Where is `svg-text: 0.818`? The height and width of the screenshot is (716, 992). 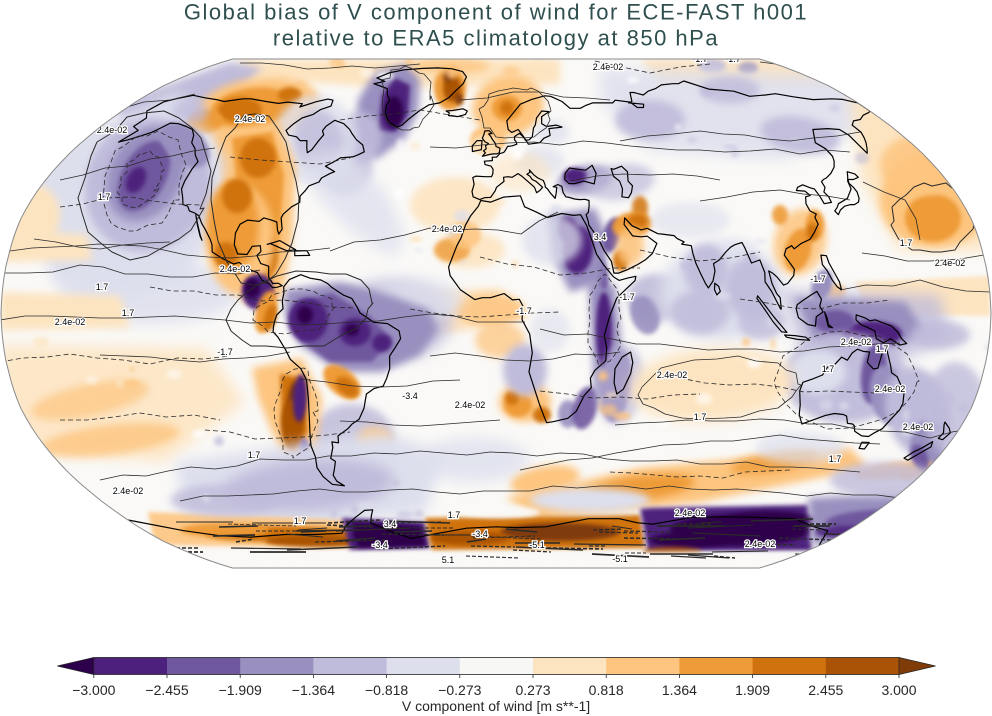 svg-text: 0.818 is located at coordinates (606, 690).